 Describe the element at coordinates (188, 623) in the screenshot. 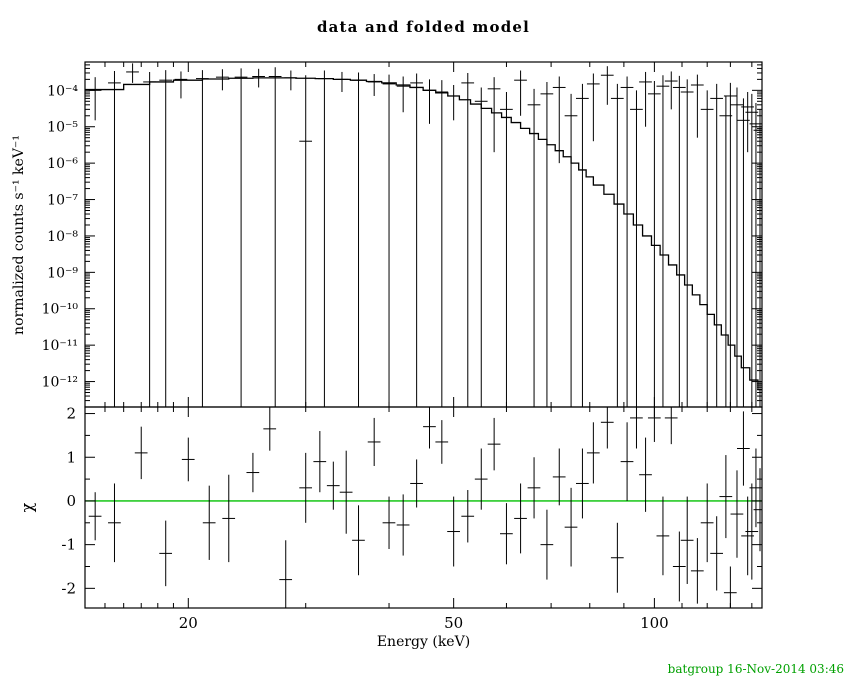

I see `svg-text: 20` at that location.